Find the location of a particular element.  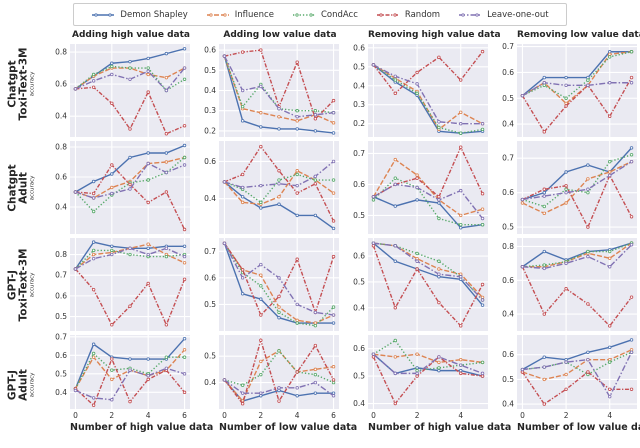

subplot-r3-c2: 0.4 0.5 0.6 0 2 4 is located at coordinates (420, 377).